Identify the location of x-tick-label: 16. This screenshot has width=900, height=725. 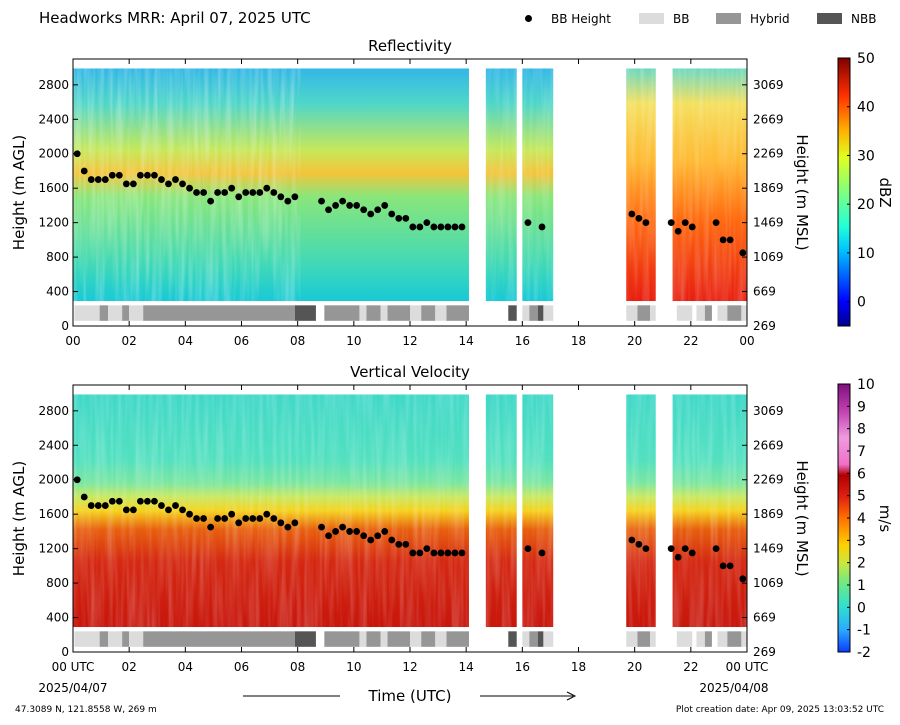
(522, 667).